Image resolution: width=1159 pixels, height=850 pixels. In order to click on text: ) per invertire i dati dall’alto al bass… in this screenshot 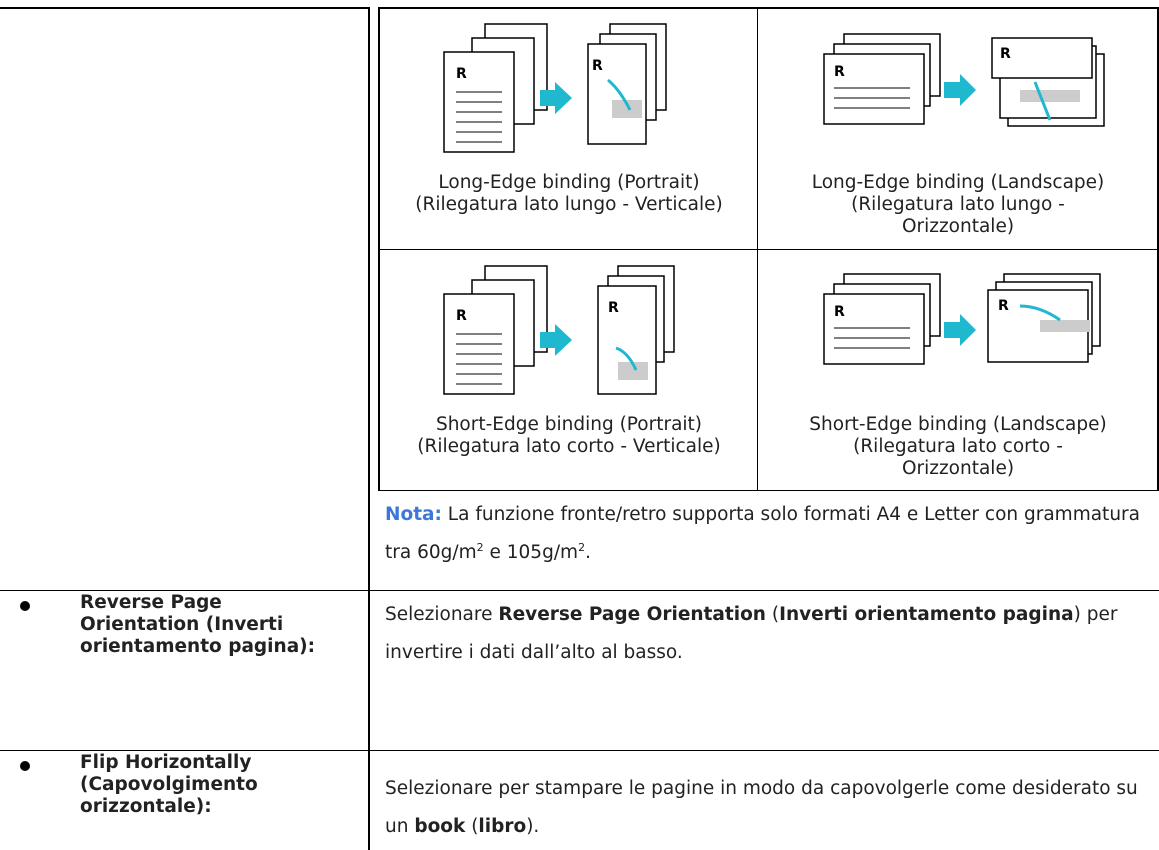, I will do `click(751, 633)`.